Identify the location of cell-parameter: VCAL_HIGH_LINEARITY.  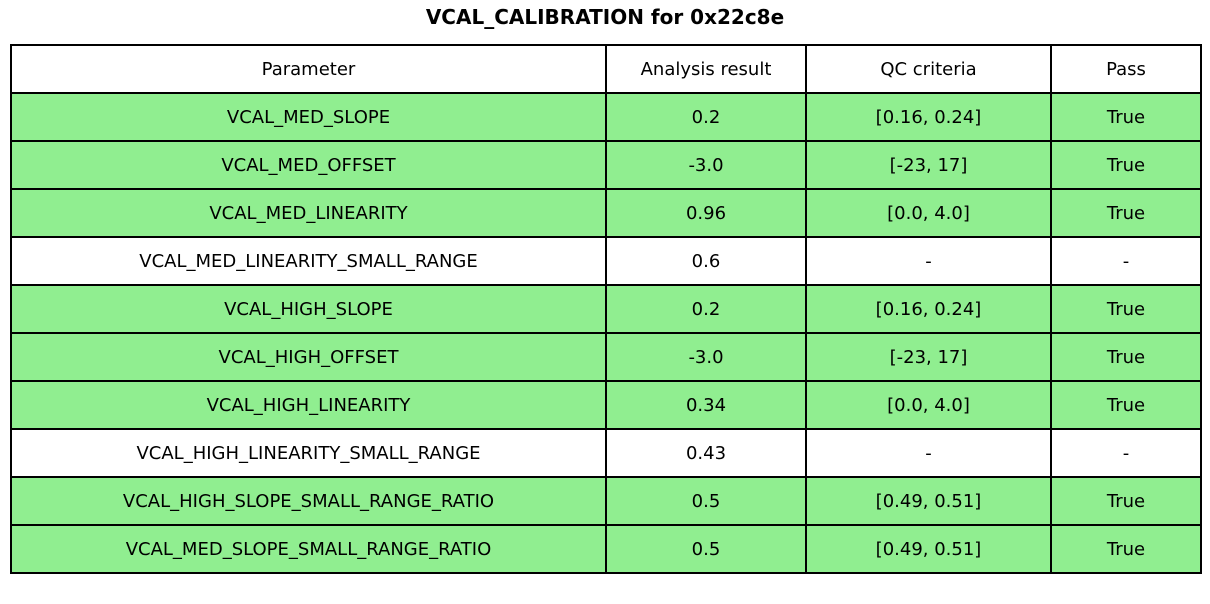
(308, 405).